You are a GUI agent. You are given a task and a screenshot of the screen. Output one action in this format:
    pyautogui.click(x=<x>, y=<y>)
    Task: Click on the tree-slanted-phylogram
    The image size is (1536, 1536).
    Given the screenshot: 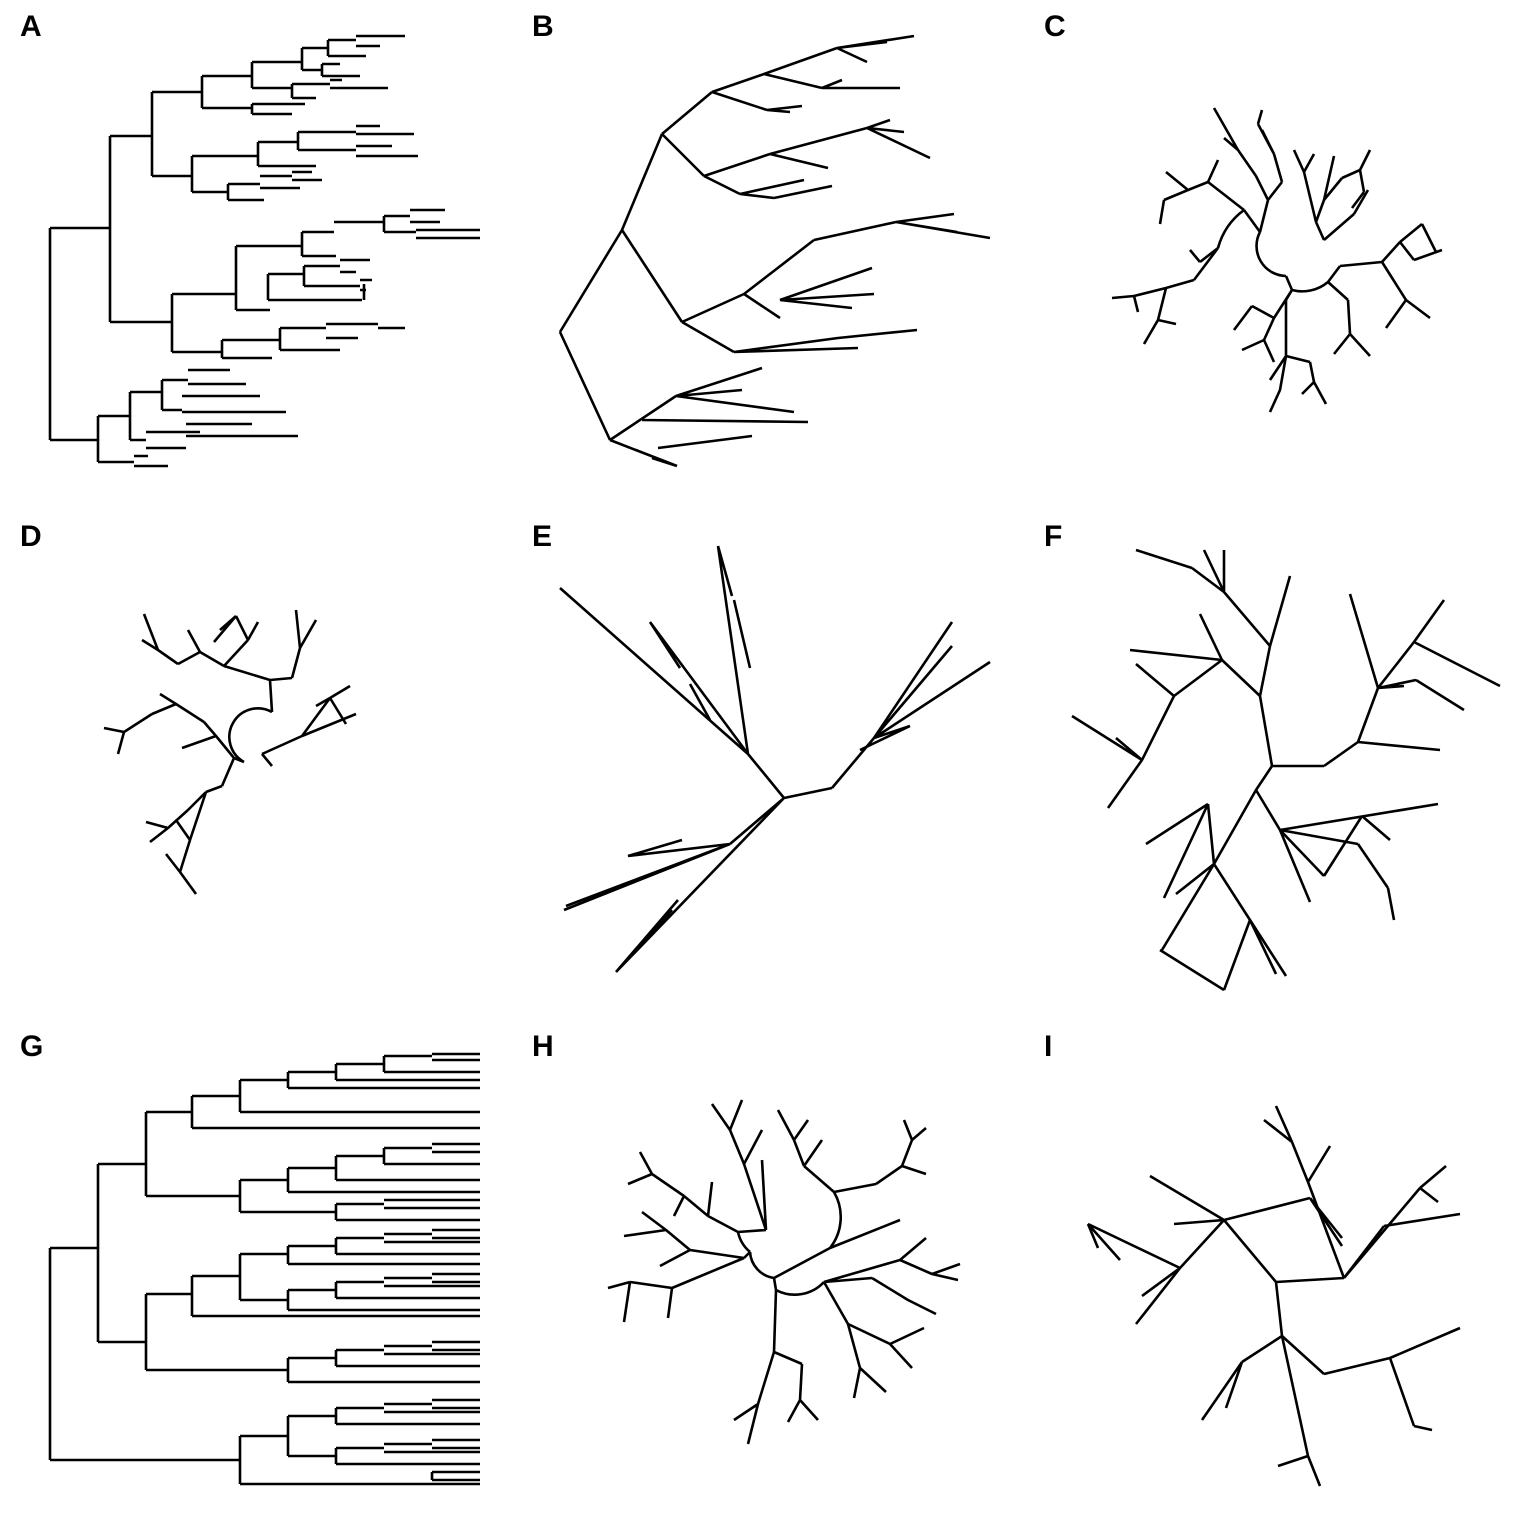 What is the action you would take?
    pyautogui.click(x=774, y=251)
    